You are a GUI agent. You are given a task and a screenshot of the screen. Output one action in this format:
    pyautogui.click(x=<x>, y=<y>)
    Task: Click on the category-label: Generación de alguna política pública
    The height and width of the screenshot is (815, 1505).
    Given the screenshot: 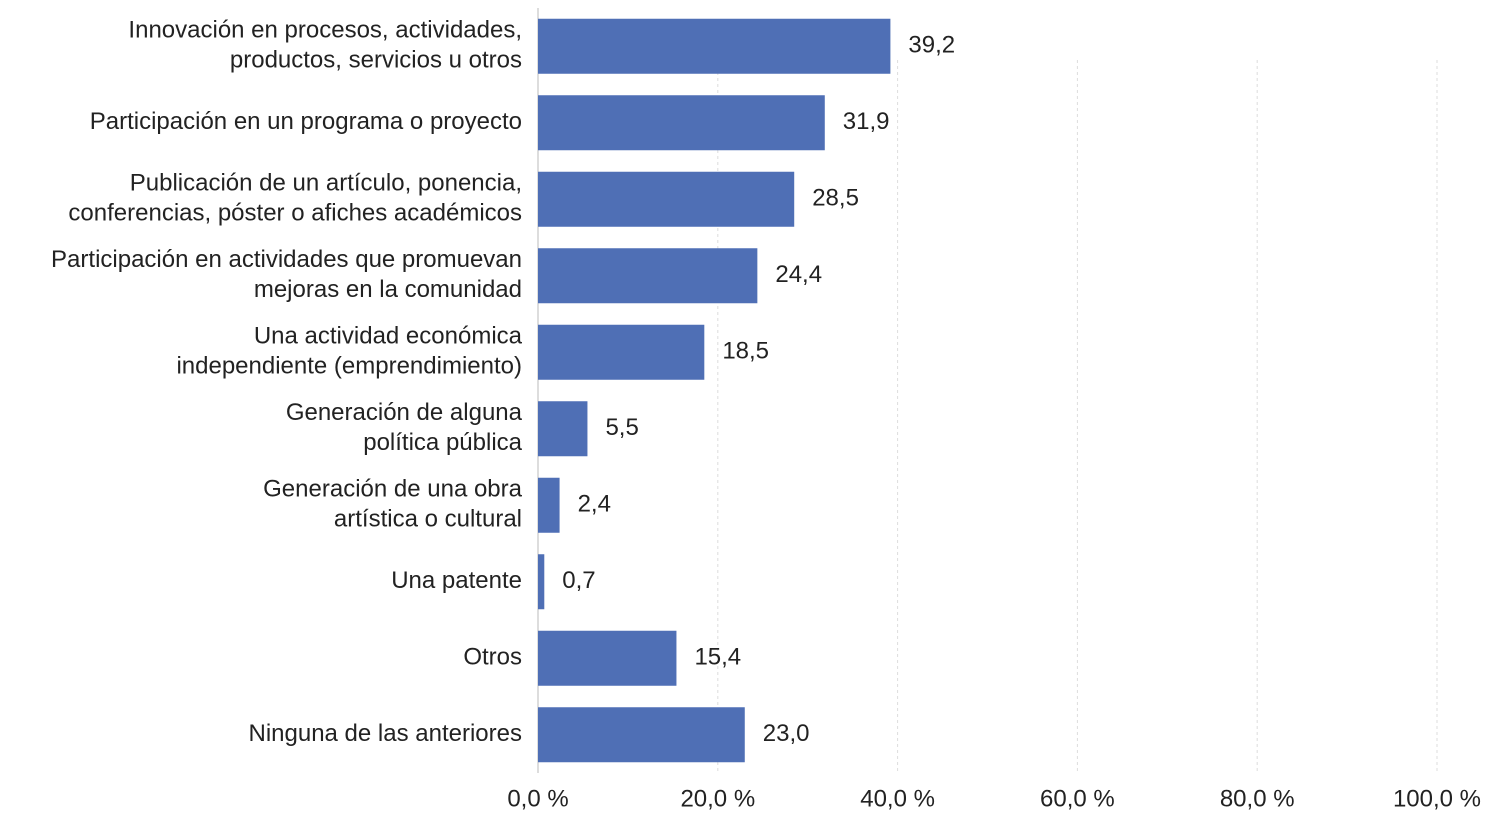 What is the action you would take?
    pyautogui.click(x=404, y=427)
    